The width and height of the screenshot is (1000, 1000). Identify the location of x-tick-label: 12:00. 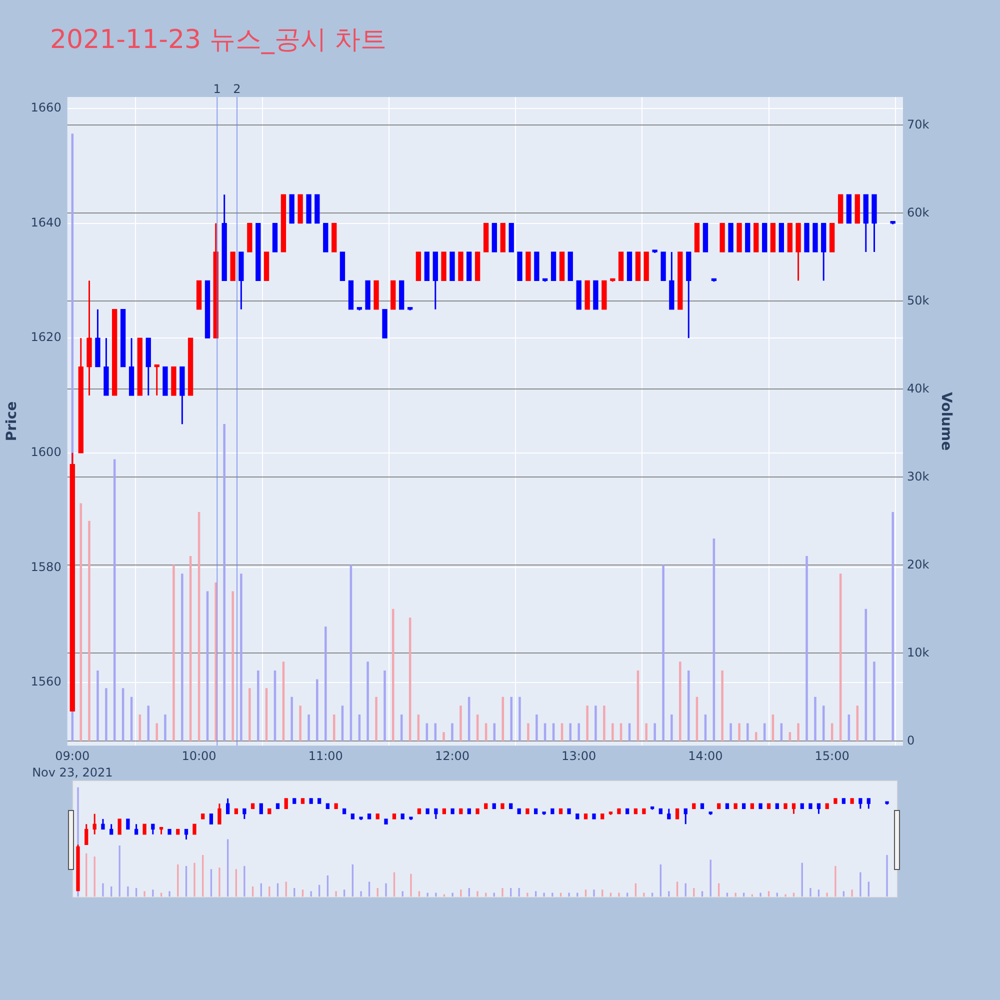
(452, 755).